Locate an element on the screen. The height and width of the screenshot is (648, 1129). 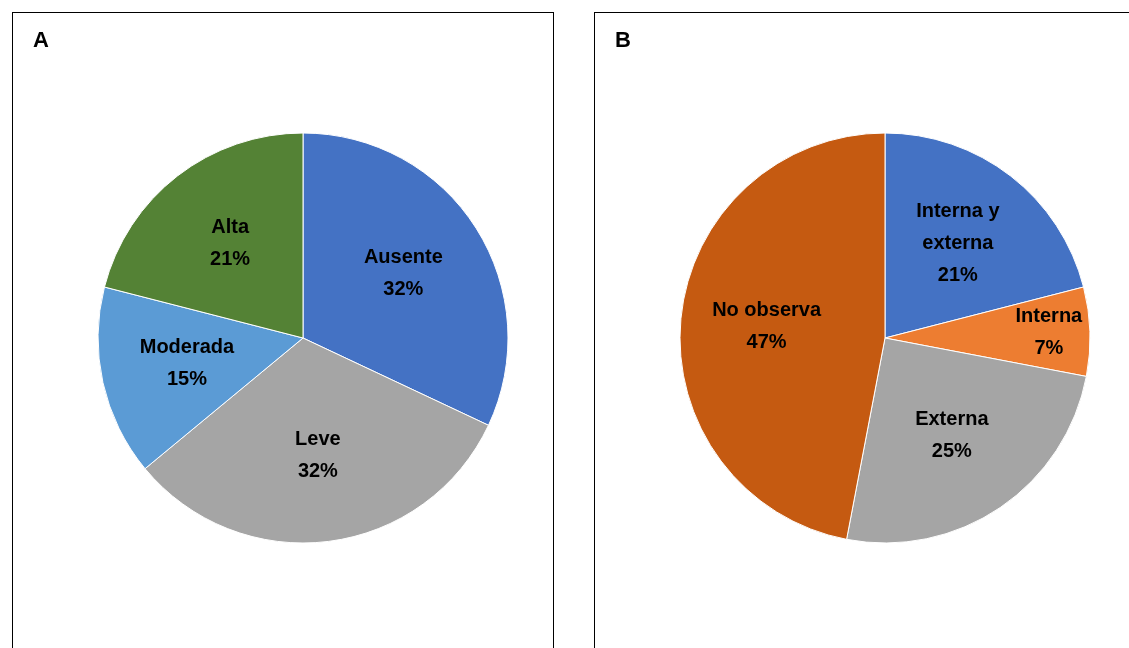
slice-label: Interna y externa is located at coordinates (958, 226).